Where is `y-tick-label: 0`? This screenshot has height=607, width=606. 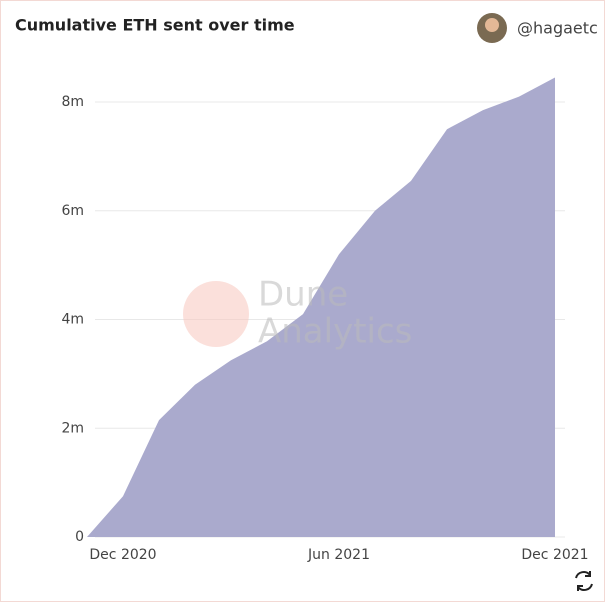 y-tick-label: 0 is located at coordinates (79, 537).